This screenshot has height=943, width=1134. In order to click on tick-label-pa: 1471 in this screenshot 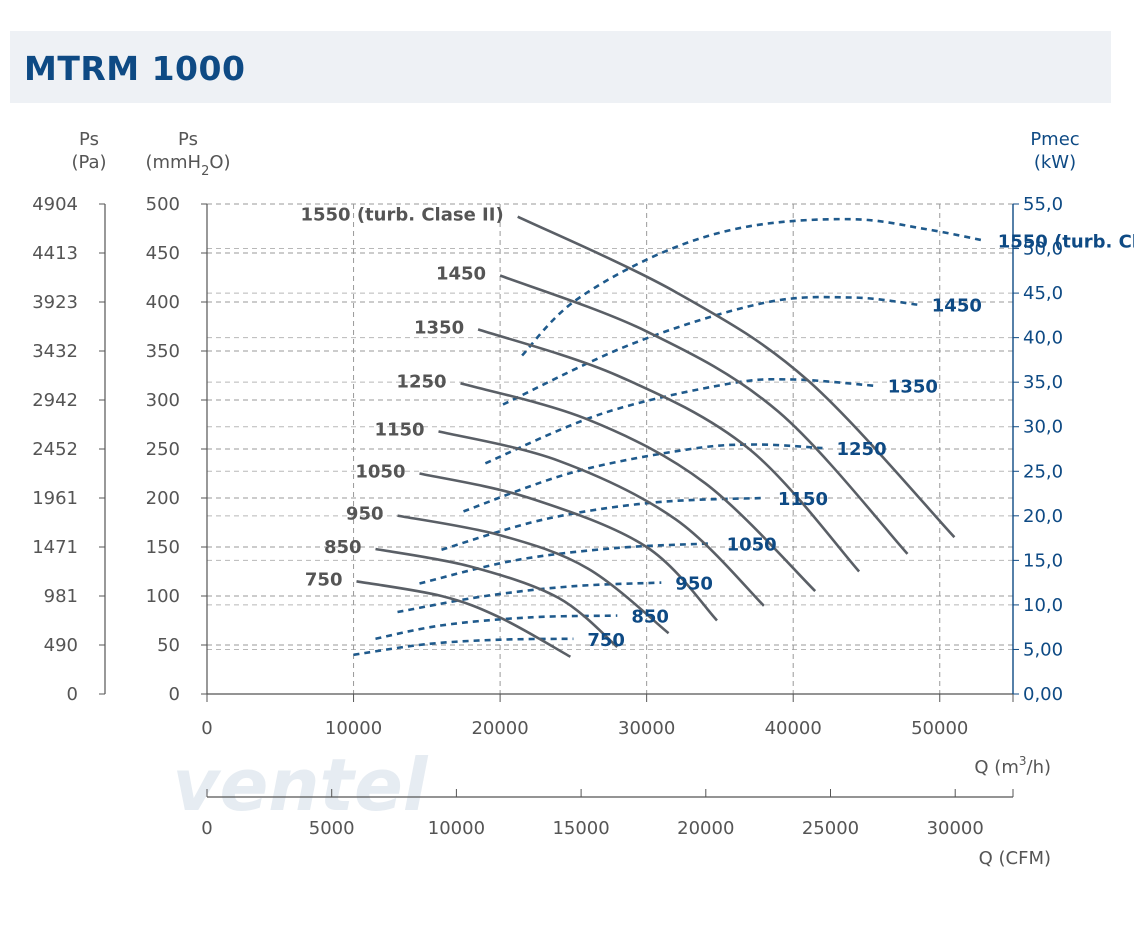, I will do `click(55, 547)`.